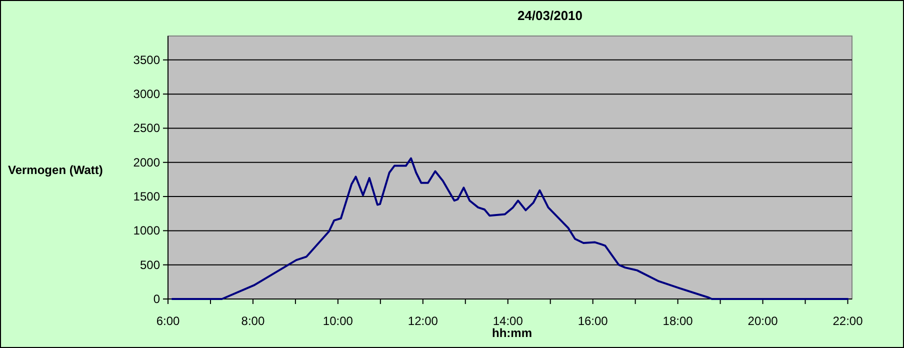 The image size is (904, 348). Describe the element at coordinates (593, 321) in the screenshot. I see `x-tick-label: 16:00` at that location.